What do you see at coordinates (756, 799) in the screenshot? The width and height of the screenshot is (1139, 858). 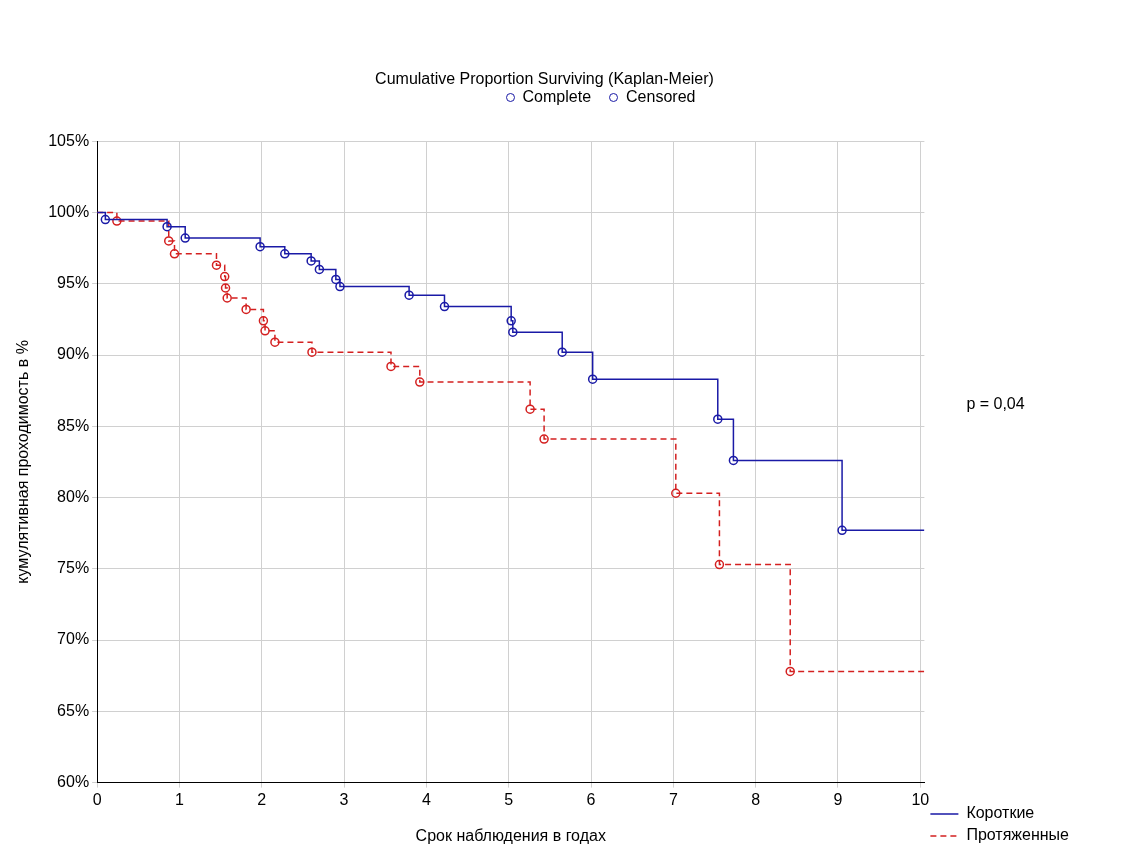 I see `x-tick-label: 8` at bounding box center [756, 799].